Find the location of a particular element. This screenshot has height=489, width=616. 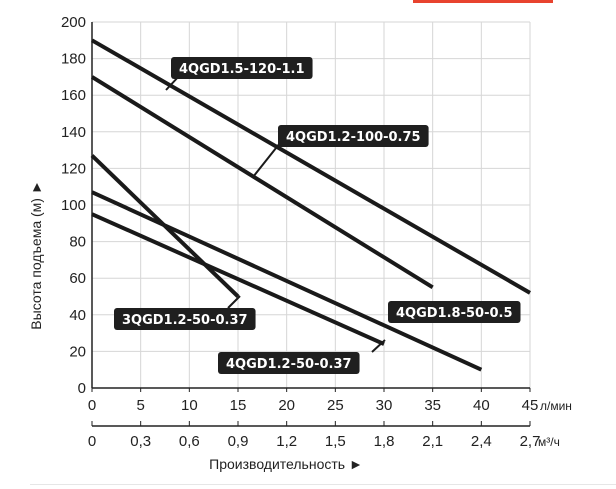

x2-tick-label: 1,8 is located at coordinates (384, 441).